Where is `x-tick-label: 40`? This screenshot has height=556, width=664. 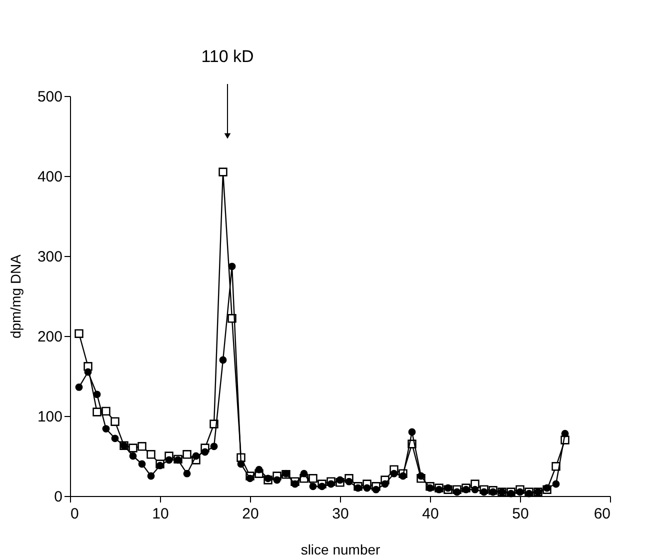
x-tick-label: 40 is located at coordinates (430, 514).